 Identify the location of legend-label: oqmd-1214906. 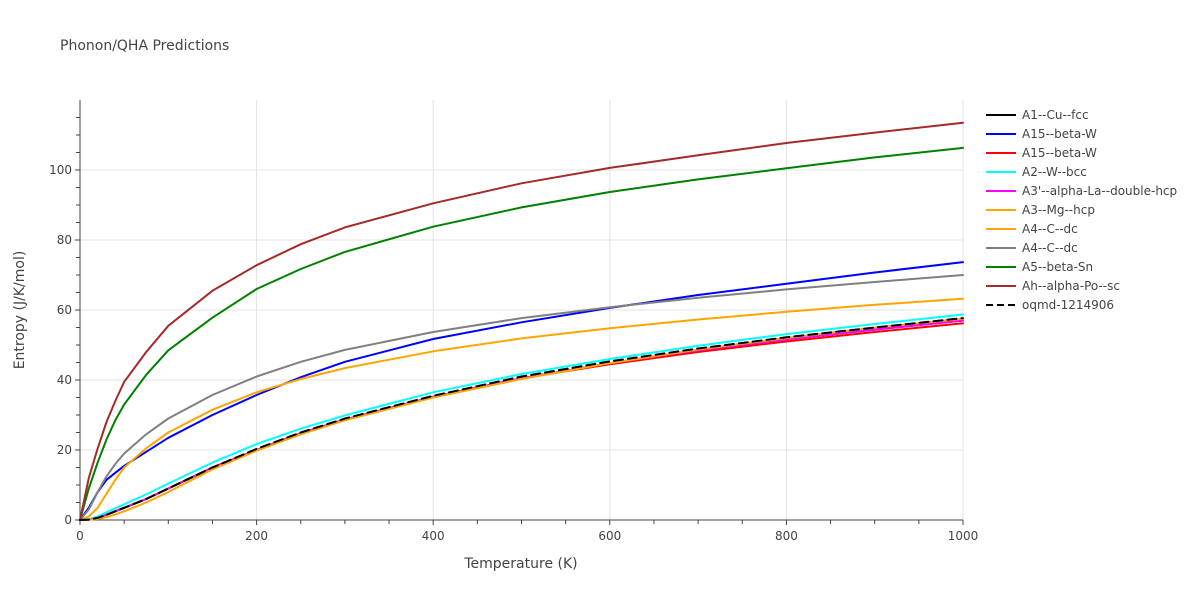
(1068, 305).